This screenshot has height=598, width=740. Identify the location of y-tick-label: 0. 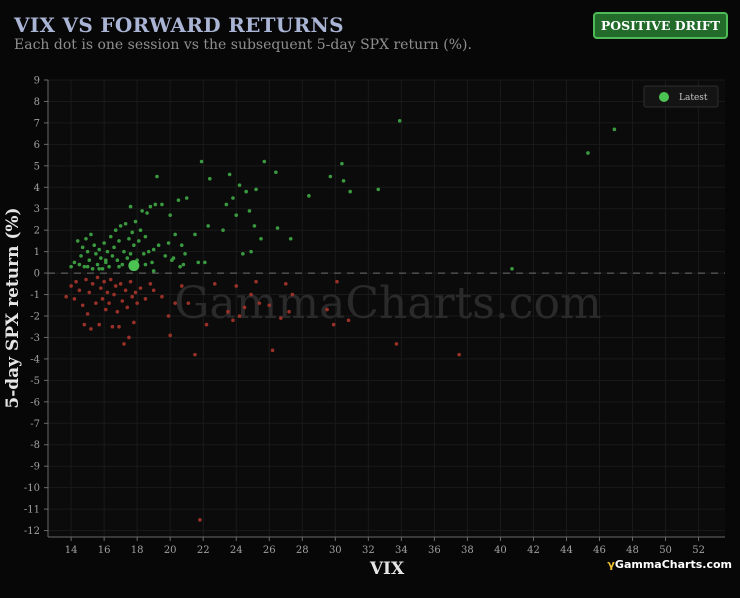
(37, 274).